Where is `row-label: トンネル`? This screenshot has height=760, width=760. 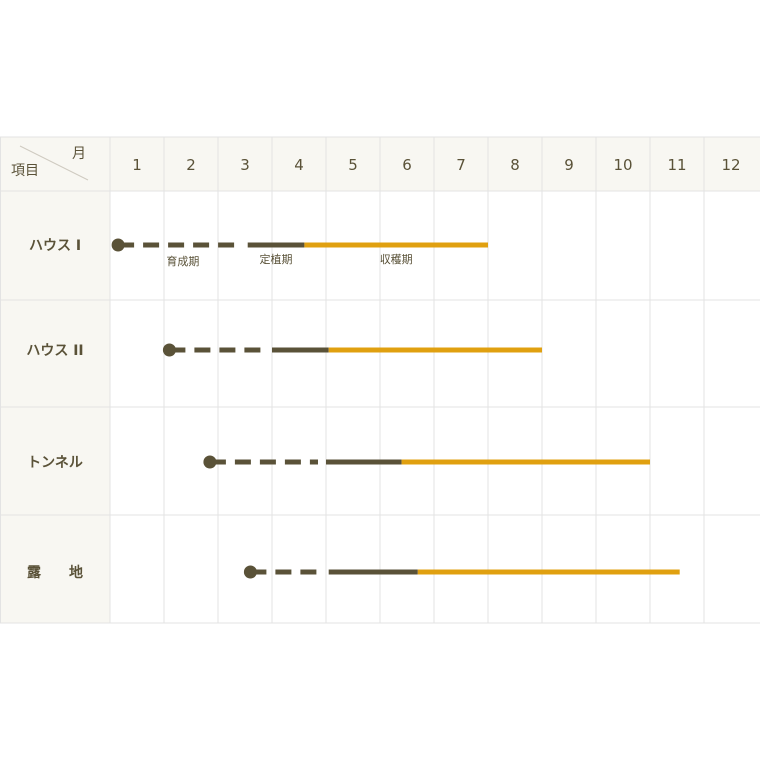 row-label: トンネル is located at coordinates (55, 463).